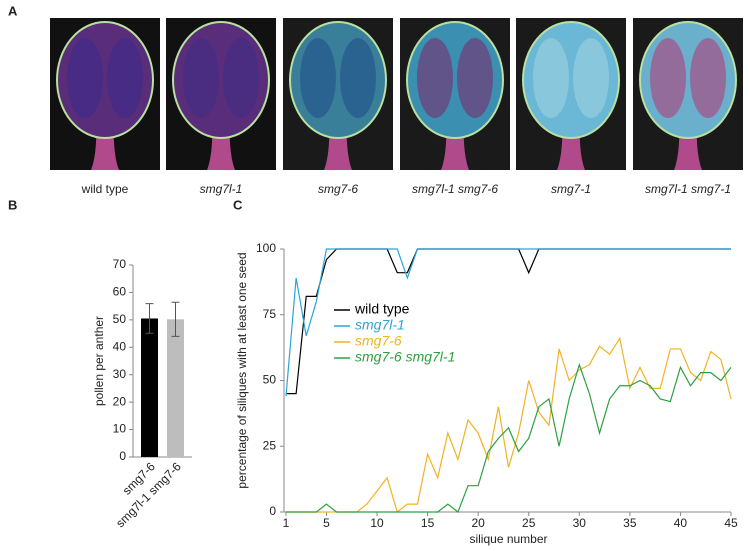 The height and width of the screenshot is (551, 750). Describe the element at coordinates (681, 523) in the screenshot. I see `x-tick-label: 40` at that location.